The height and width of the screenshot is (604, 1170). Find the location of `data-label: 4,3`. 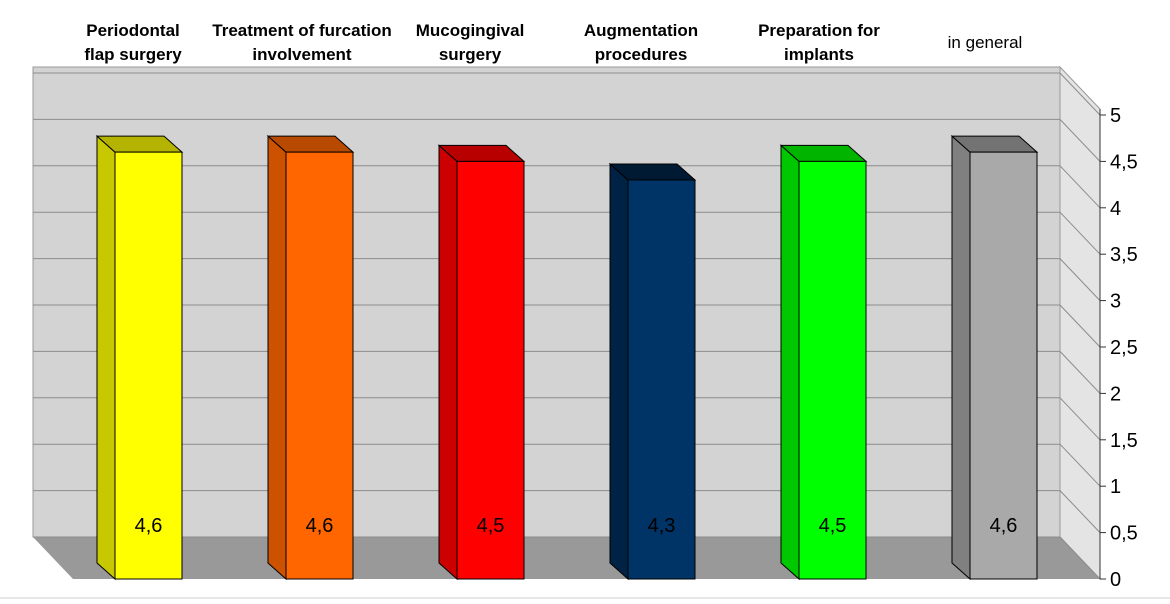

data-label: 4,3 is located at coordinates (662, 526).